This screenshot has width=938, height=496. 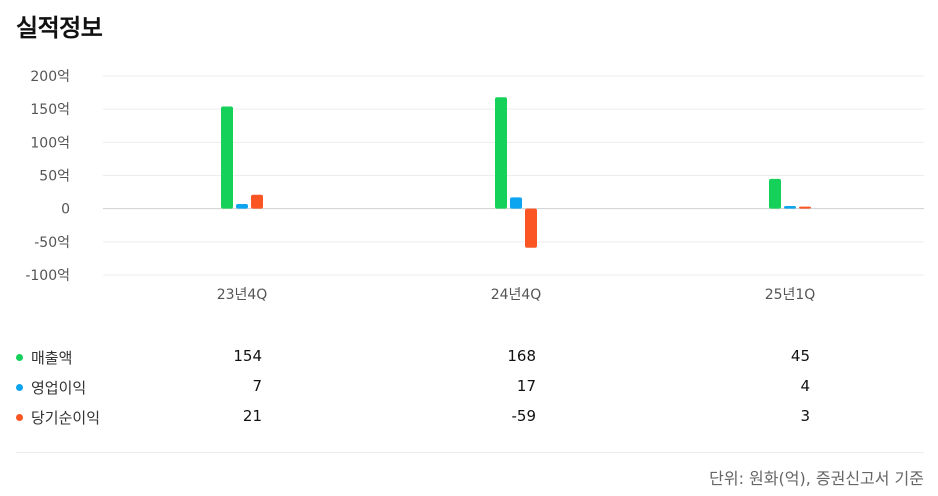 What do you see at coordinates (470, 452) in the screenshot?
I see `divider` at bounding box center [470, 452].